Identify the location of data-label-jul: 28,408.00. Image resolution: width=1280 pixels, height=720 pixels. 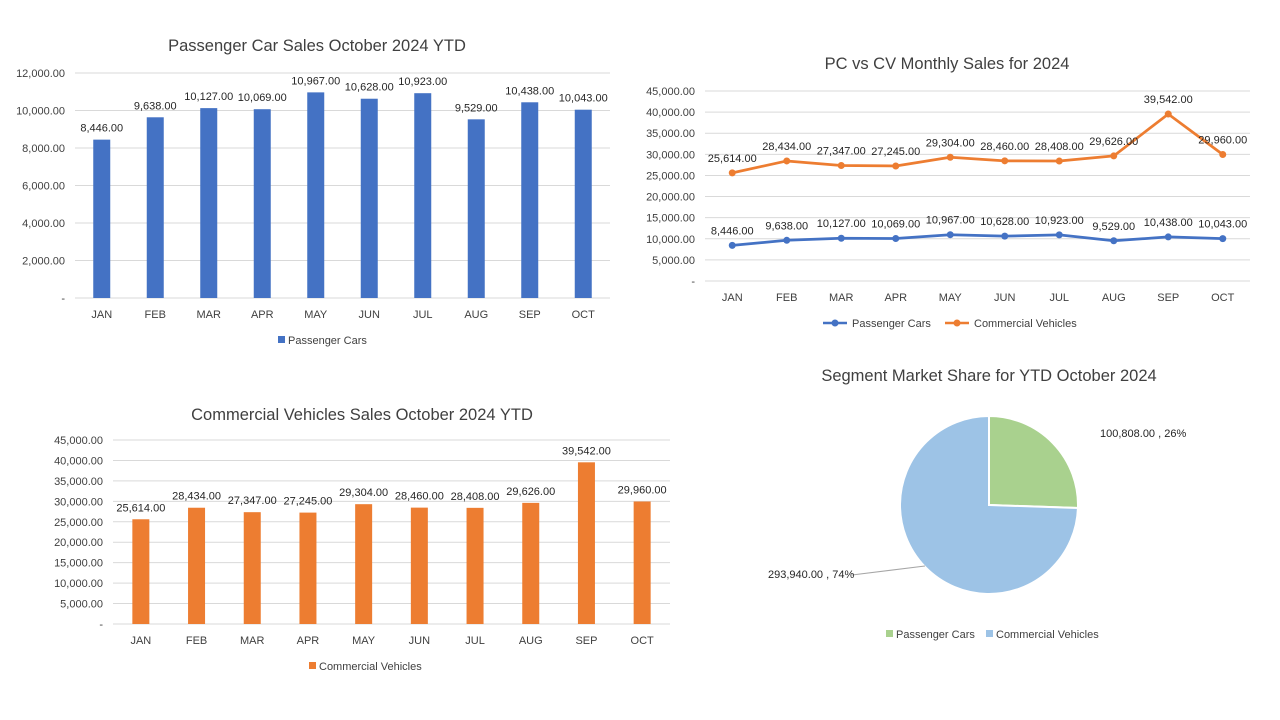
(475, 497).